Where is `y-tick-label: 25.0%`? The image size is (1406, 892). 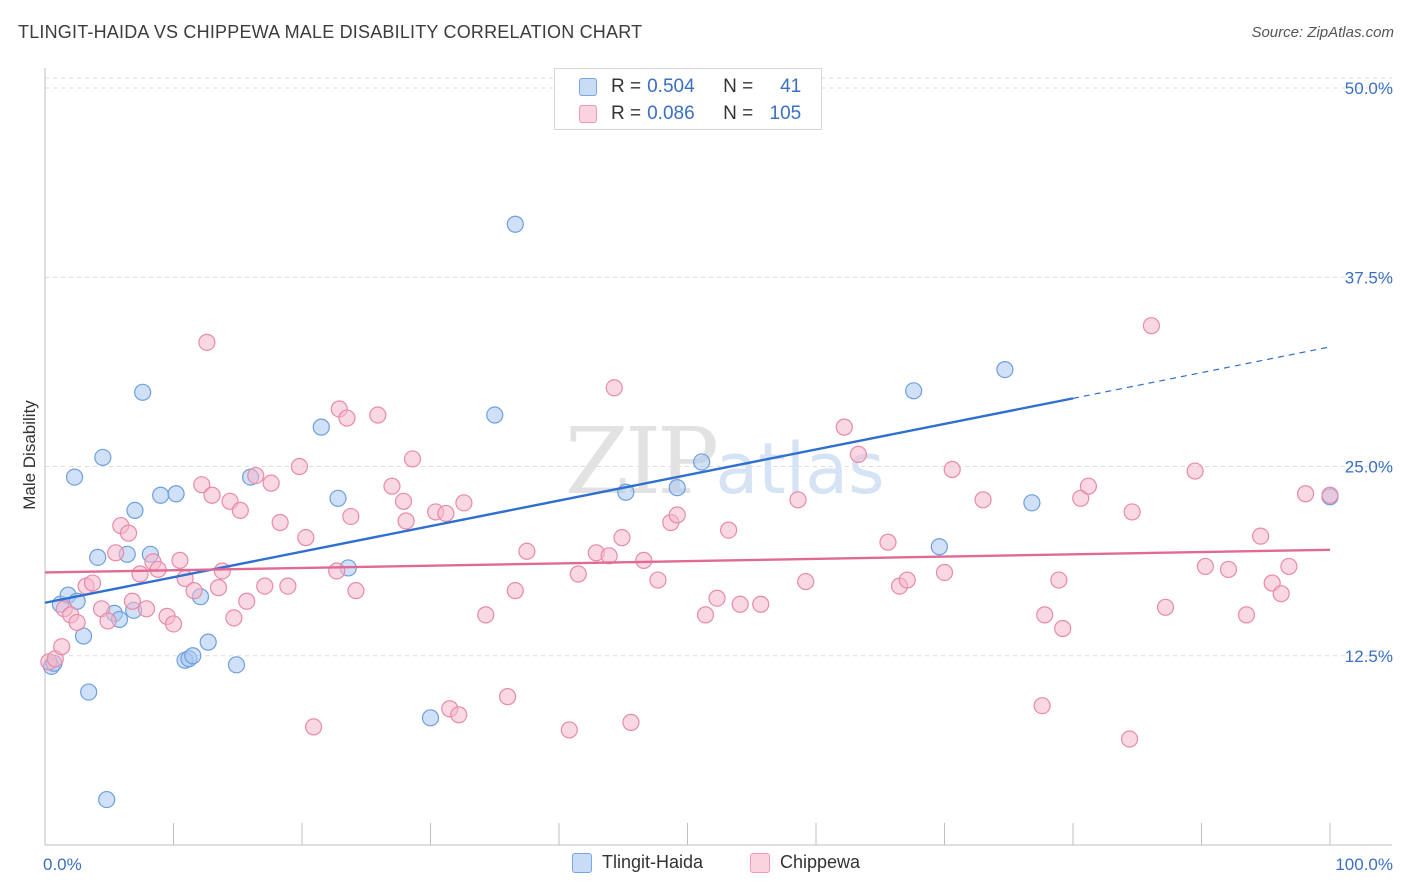
y-tick-label: 25.0% is located at coordinates (1369, 467).